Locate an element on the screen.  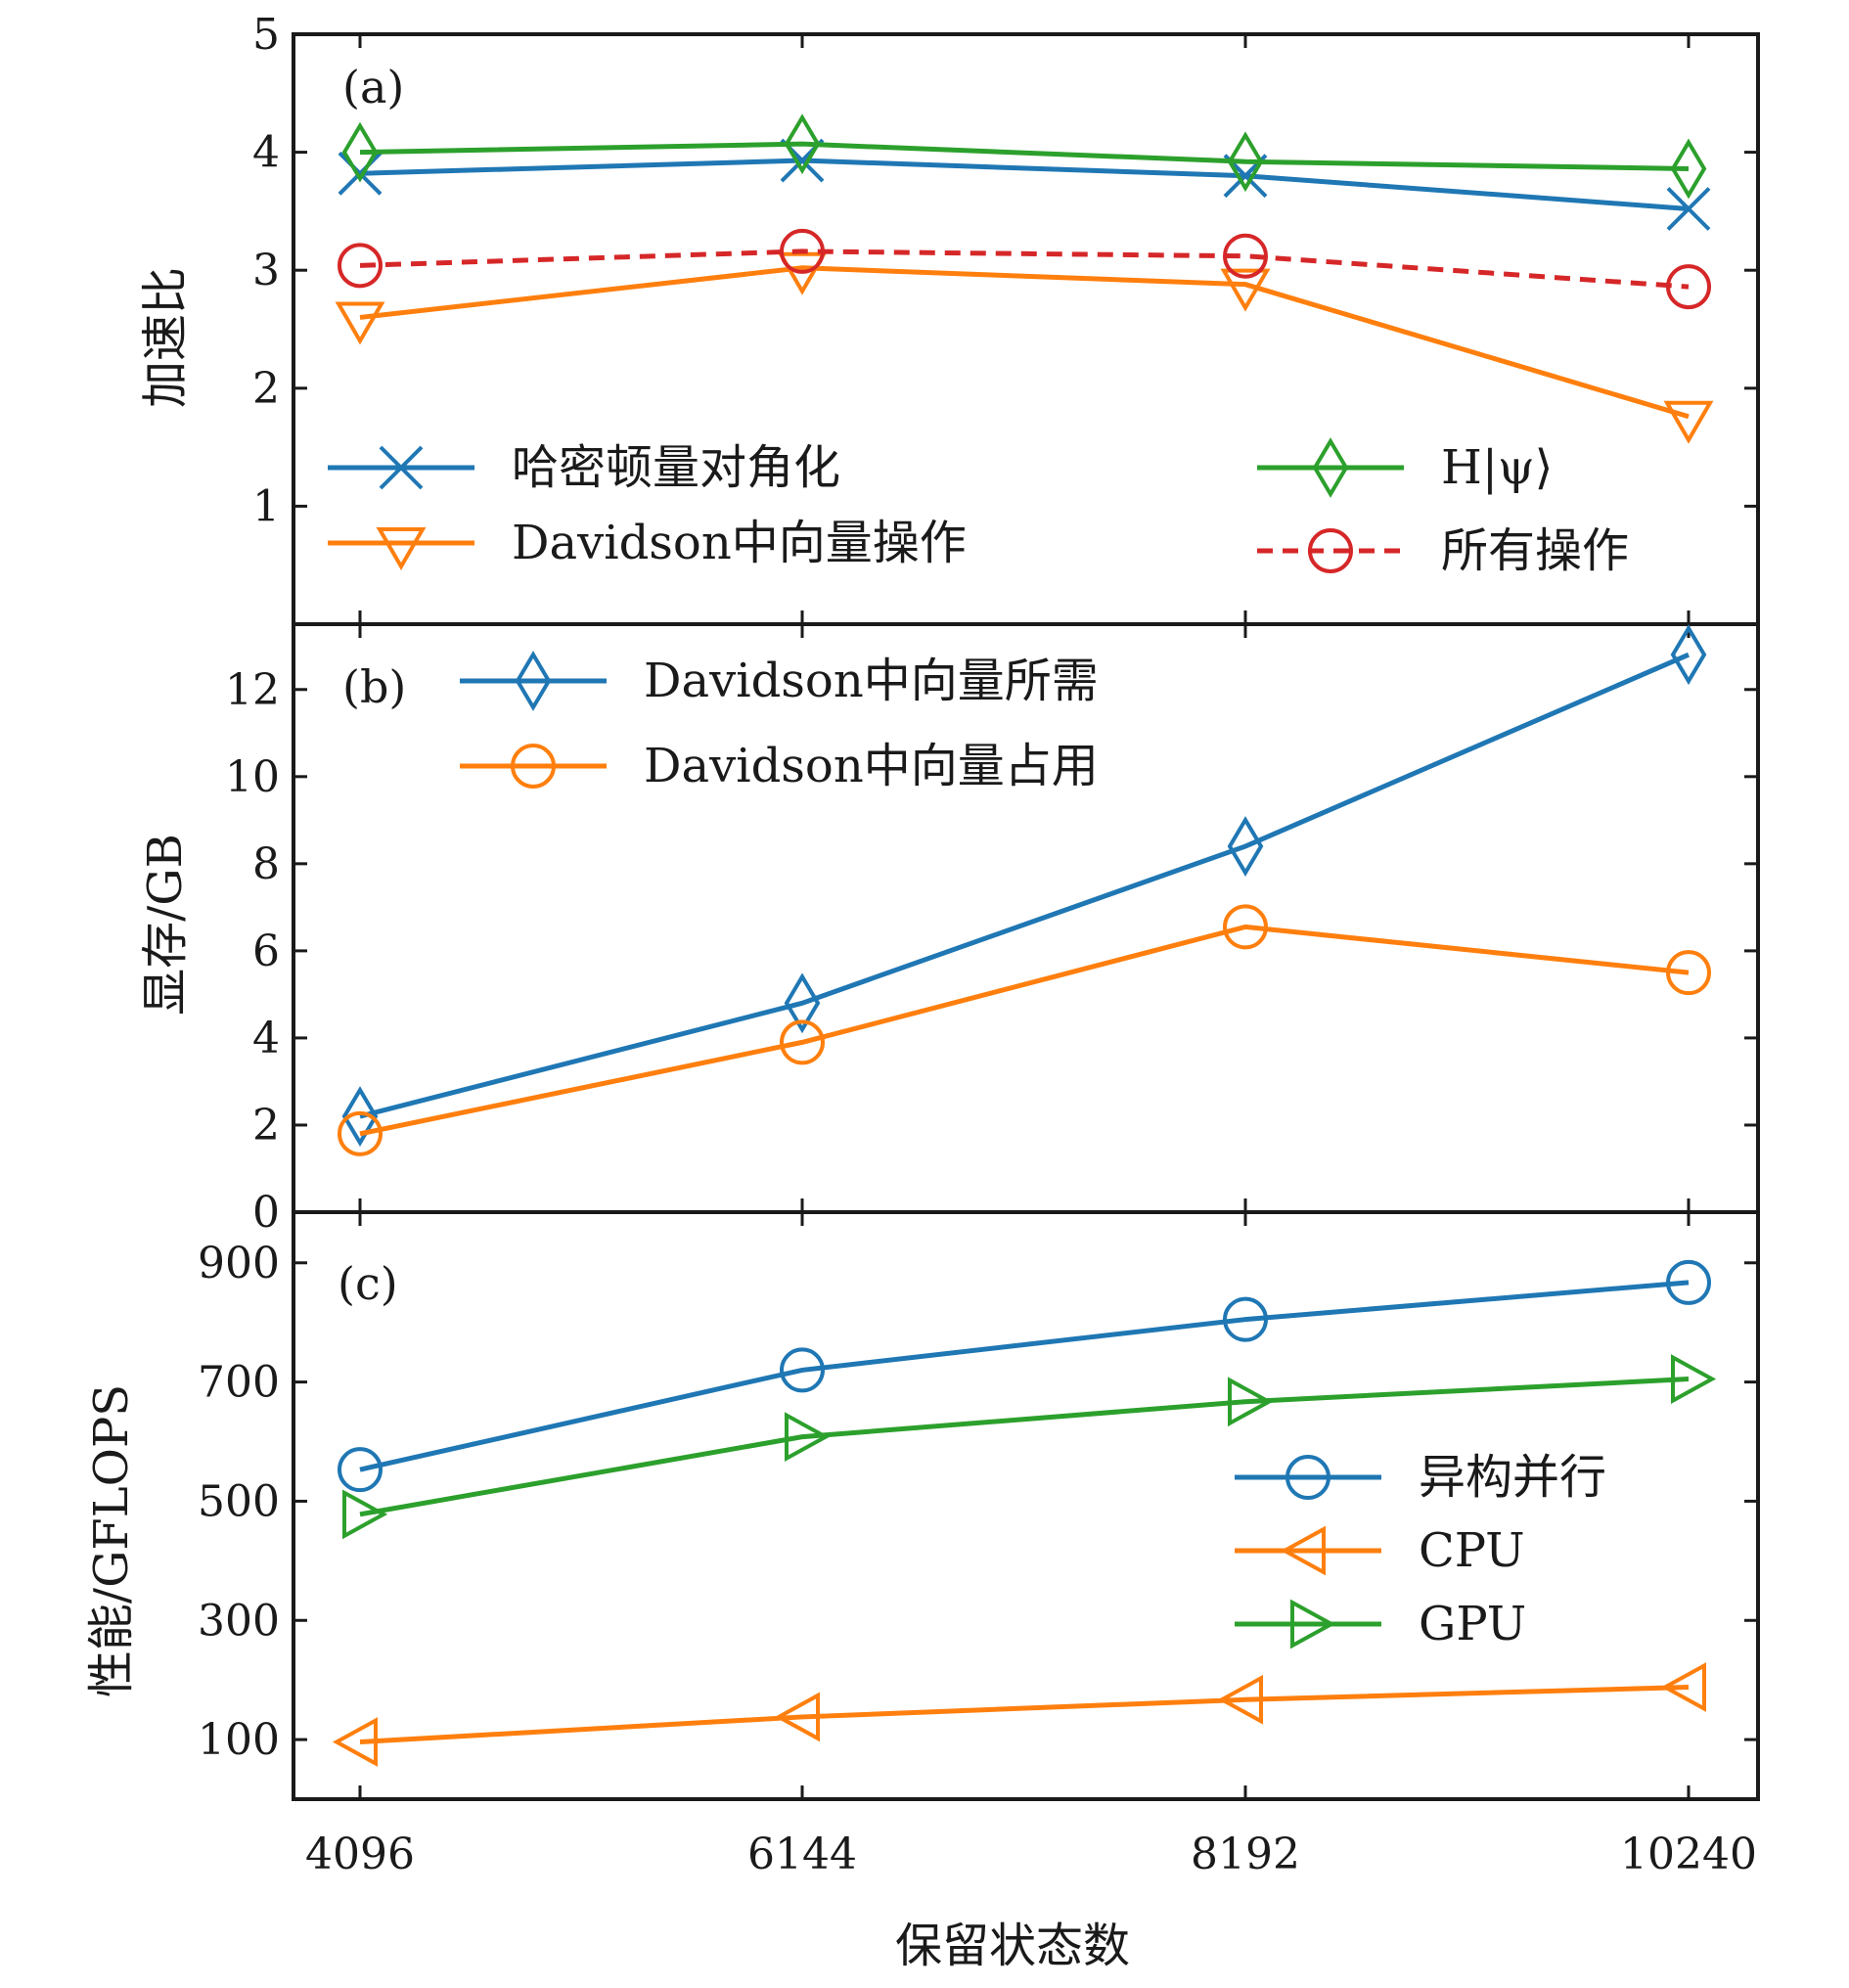
legend-entry: 哈密顿量对角化 is located at coordinates (584, 467).